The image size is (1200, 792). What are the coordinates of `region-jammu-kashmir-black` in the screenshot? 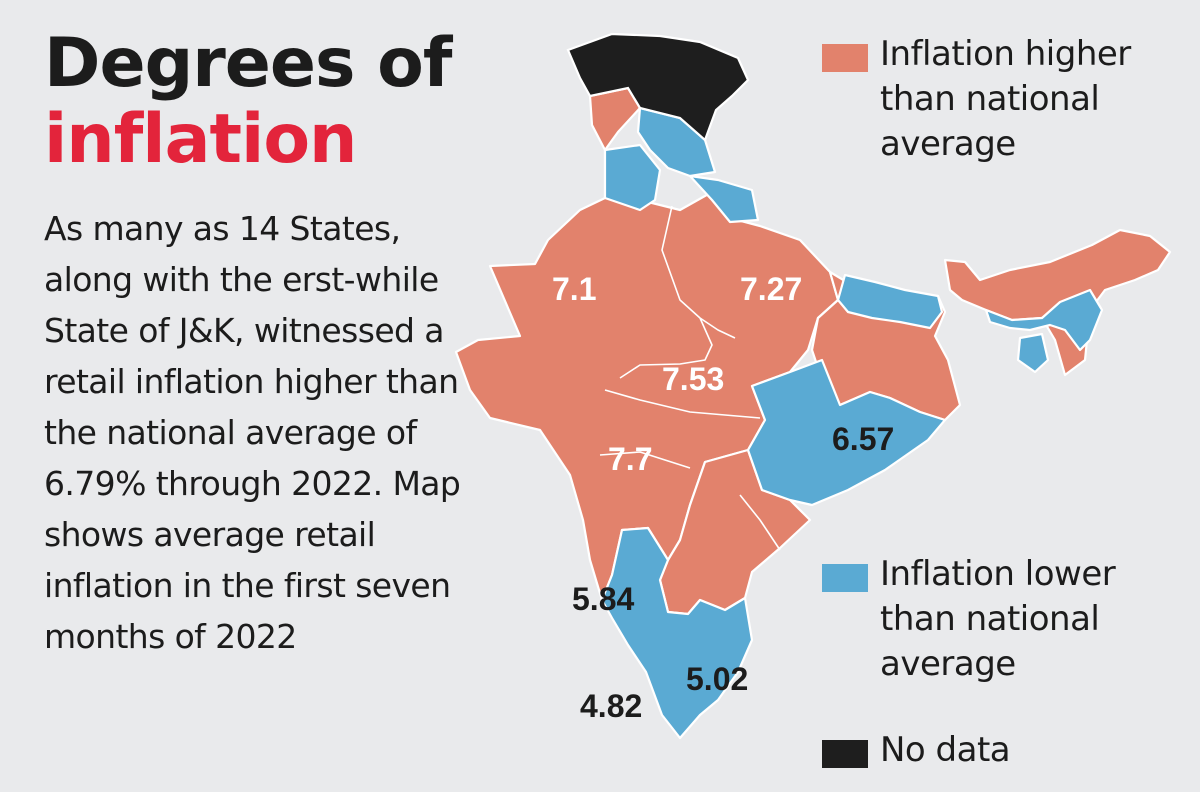 It's located at (658, 87).